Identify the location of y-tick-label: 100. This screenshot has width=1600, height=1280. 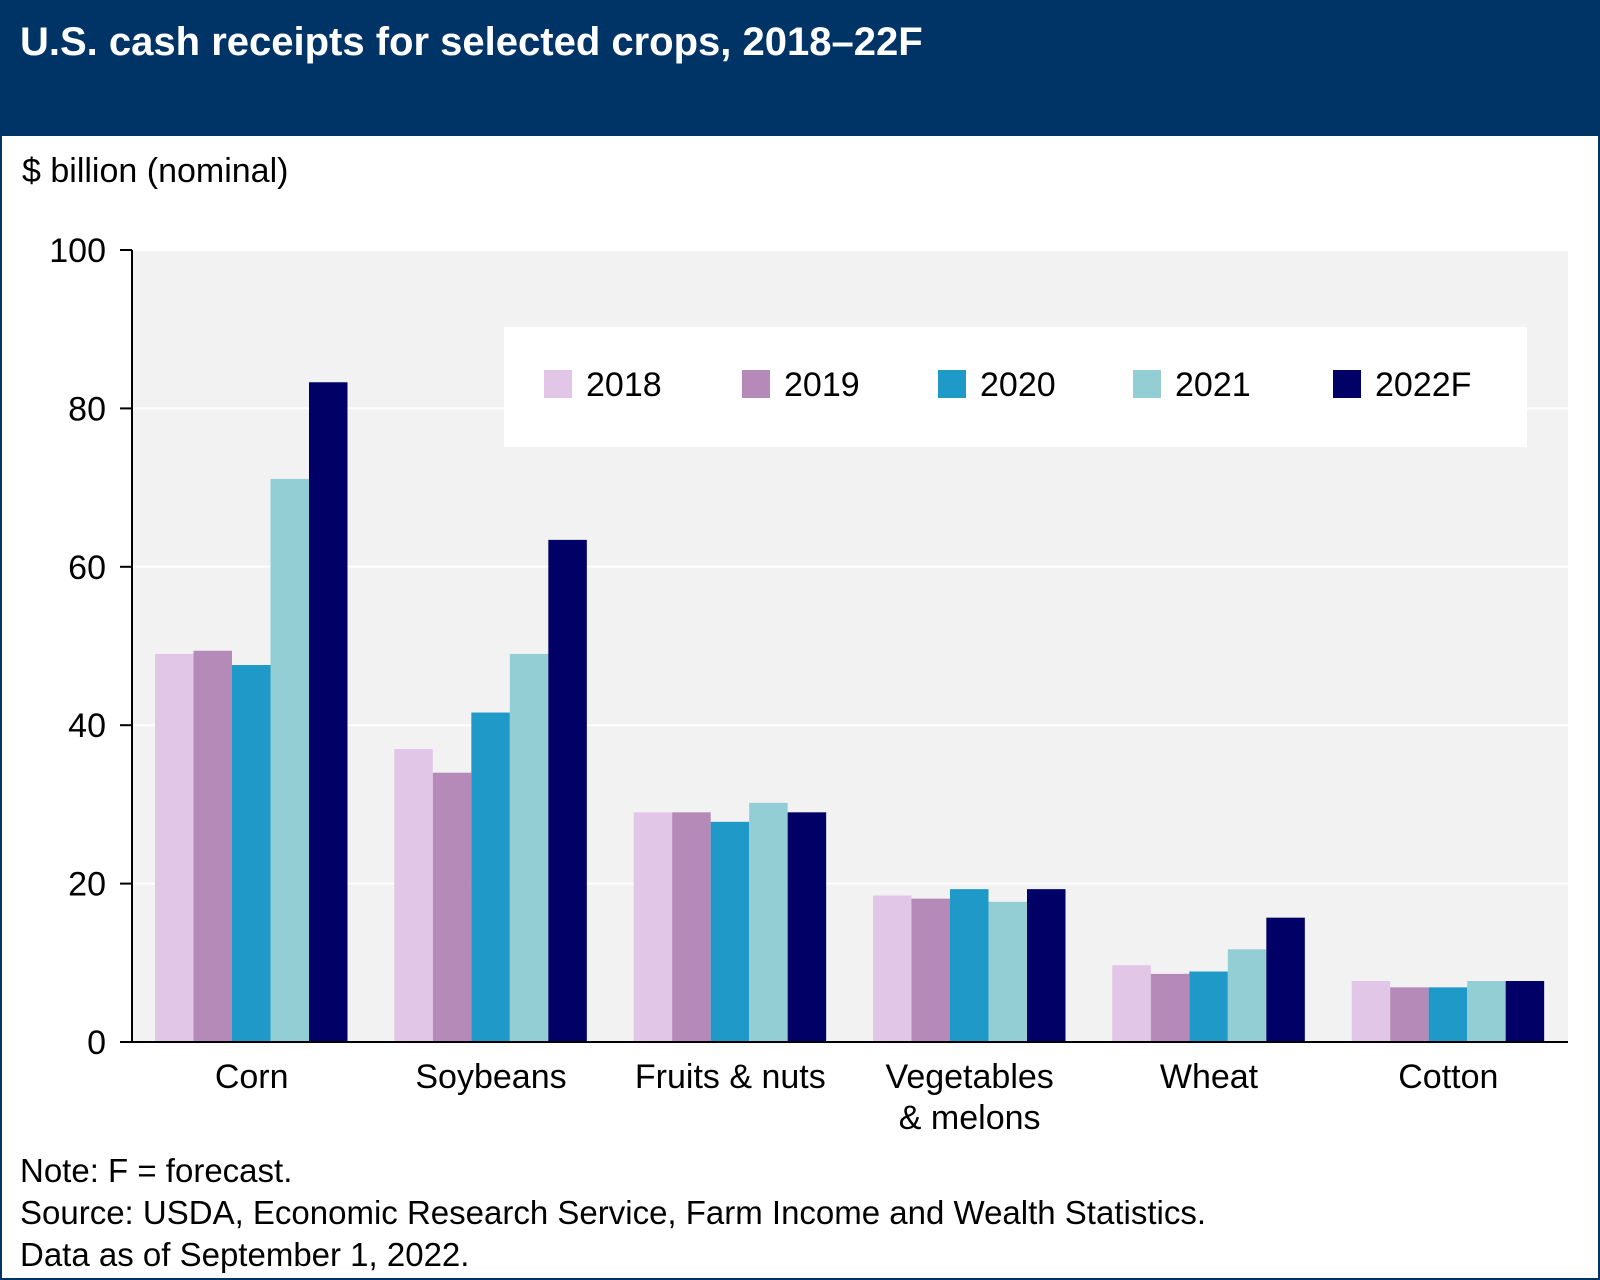
(77, 251).